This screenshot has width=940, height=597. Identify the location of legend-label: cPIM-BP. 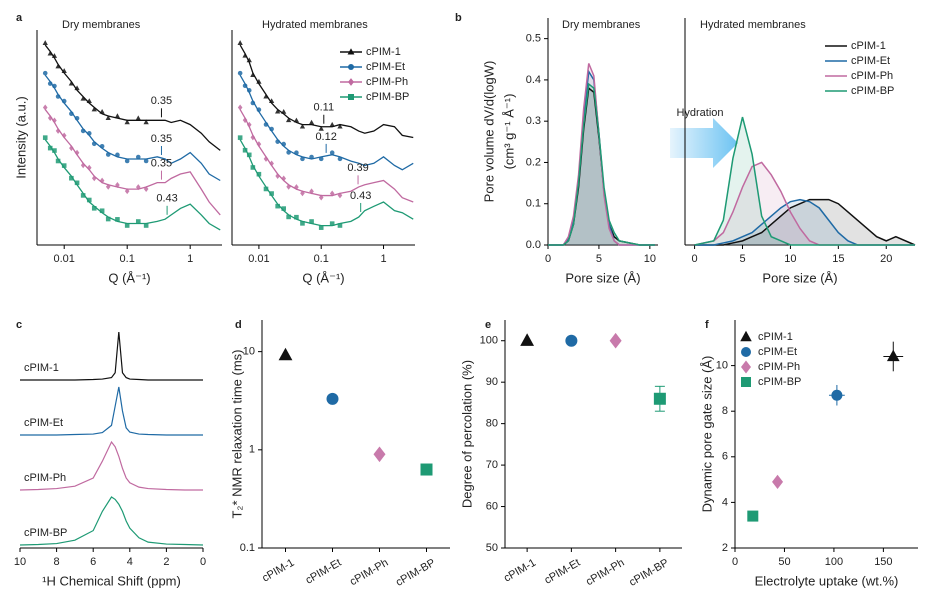
(779, 382).